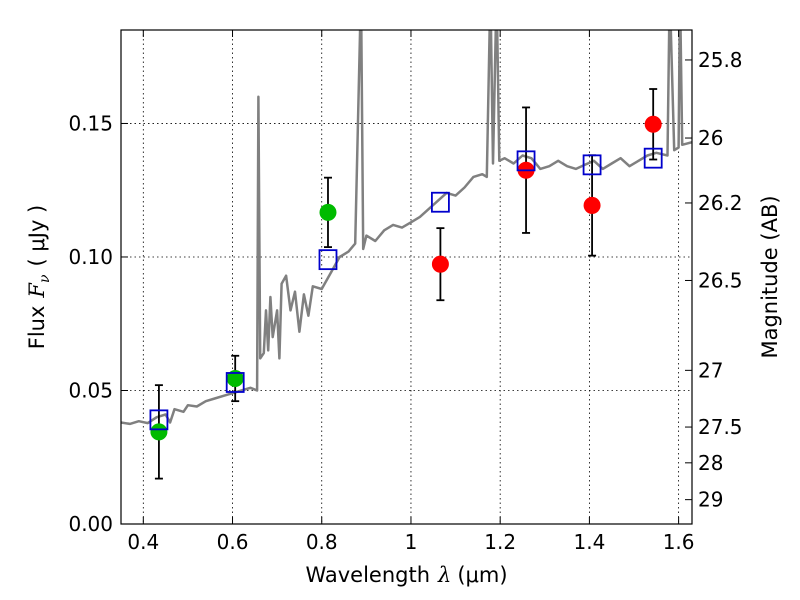 The height and width of the screenshot is (600, 800). I want to click on magnitude-tick-label: 26.5, so click(720, 280).